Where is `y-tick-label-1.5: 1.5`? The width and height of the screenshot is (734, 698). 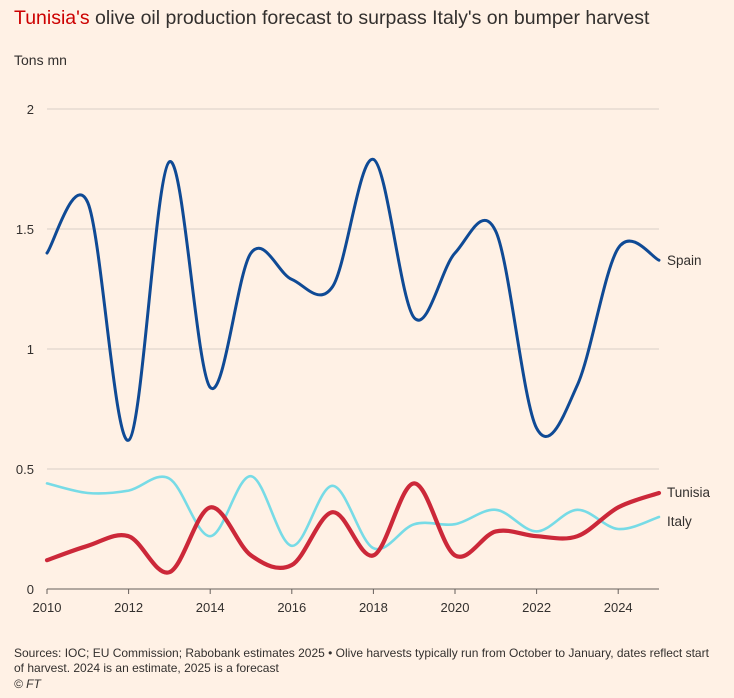
y-tick-label-1.5: 1.5 is located at coordinates (25, 229).